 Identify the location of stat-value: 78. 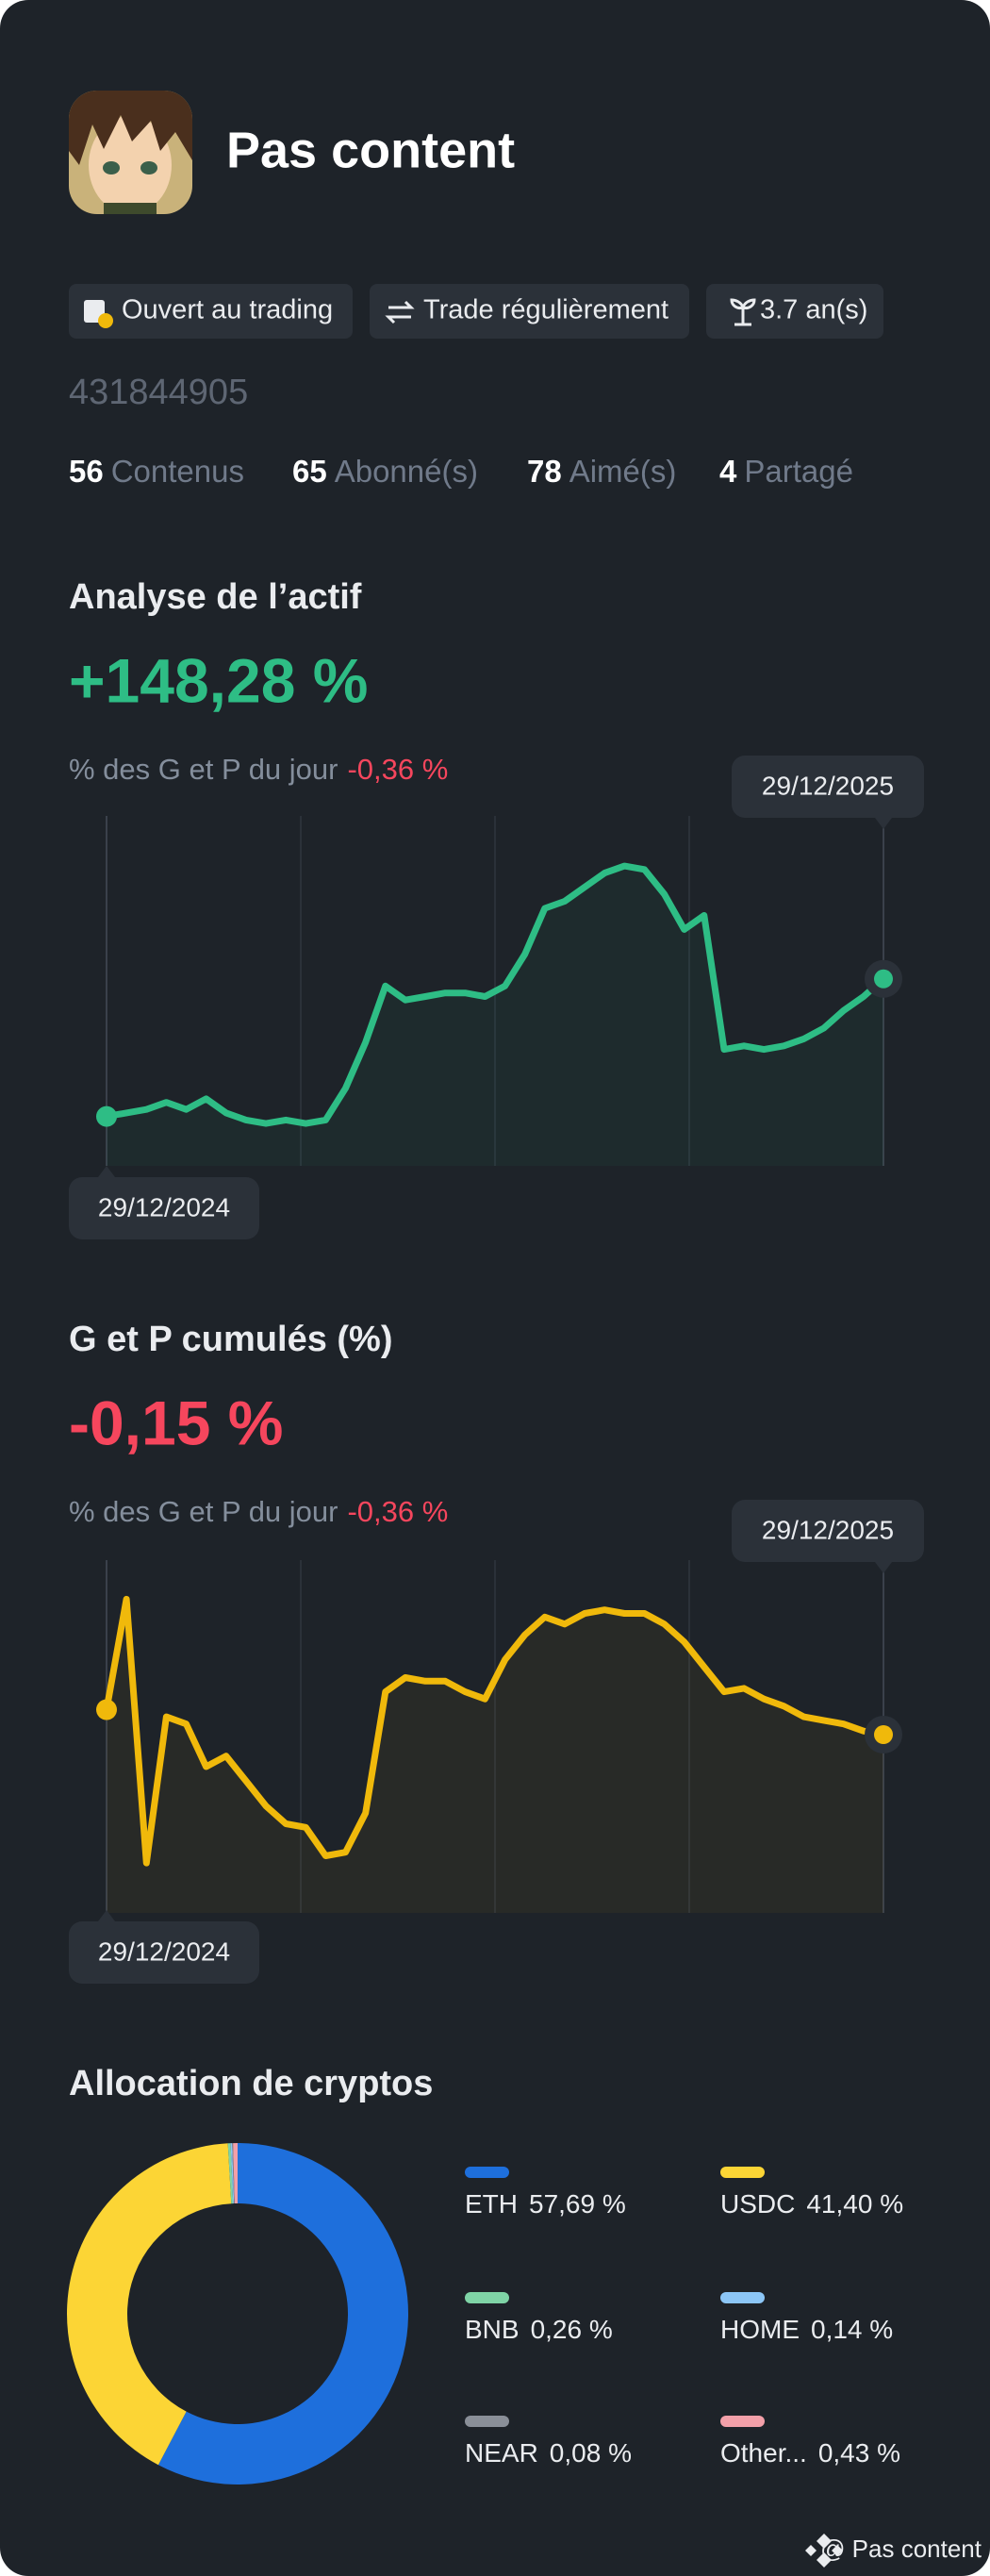
(544, 471).